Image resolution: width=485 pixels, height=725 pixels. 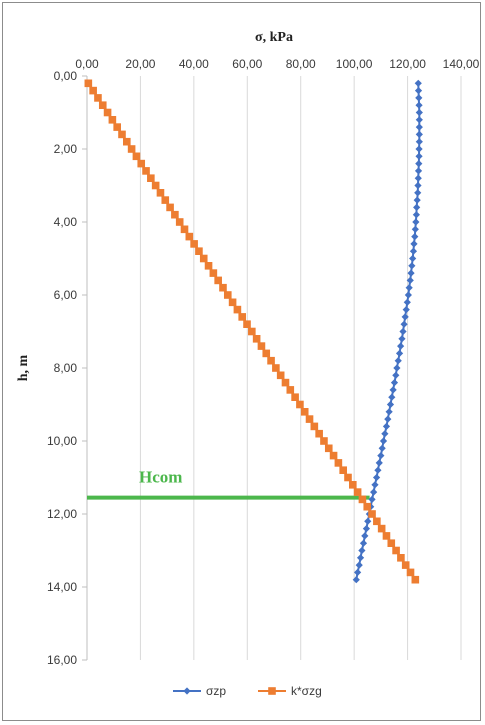 I want to click on x-tick-label: 20,00, so click(x=140, y=64).